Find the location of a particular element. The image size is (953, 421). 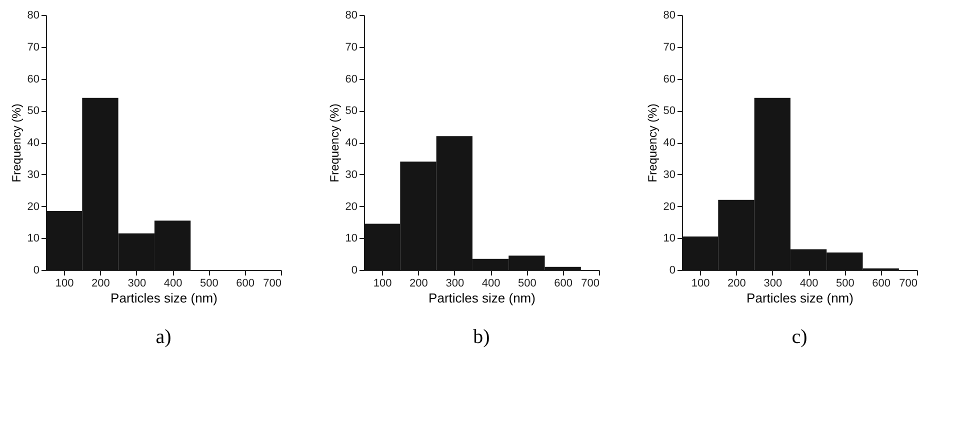

text: b) is located at coordinates (481, 337).